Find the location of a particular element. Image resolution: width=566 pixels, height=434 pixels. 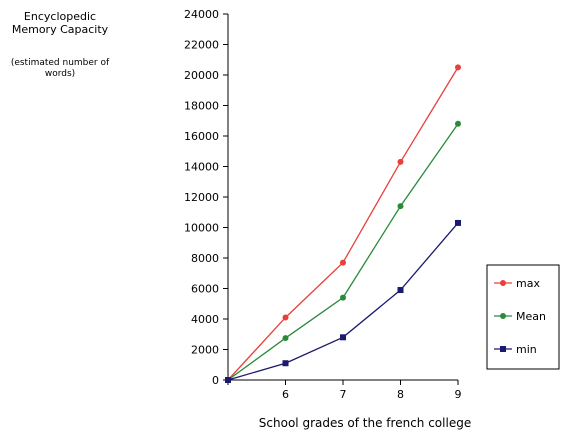

legend-marker-mean is located at coordinates (503, 316).